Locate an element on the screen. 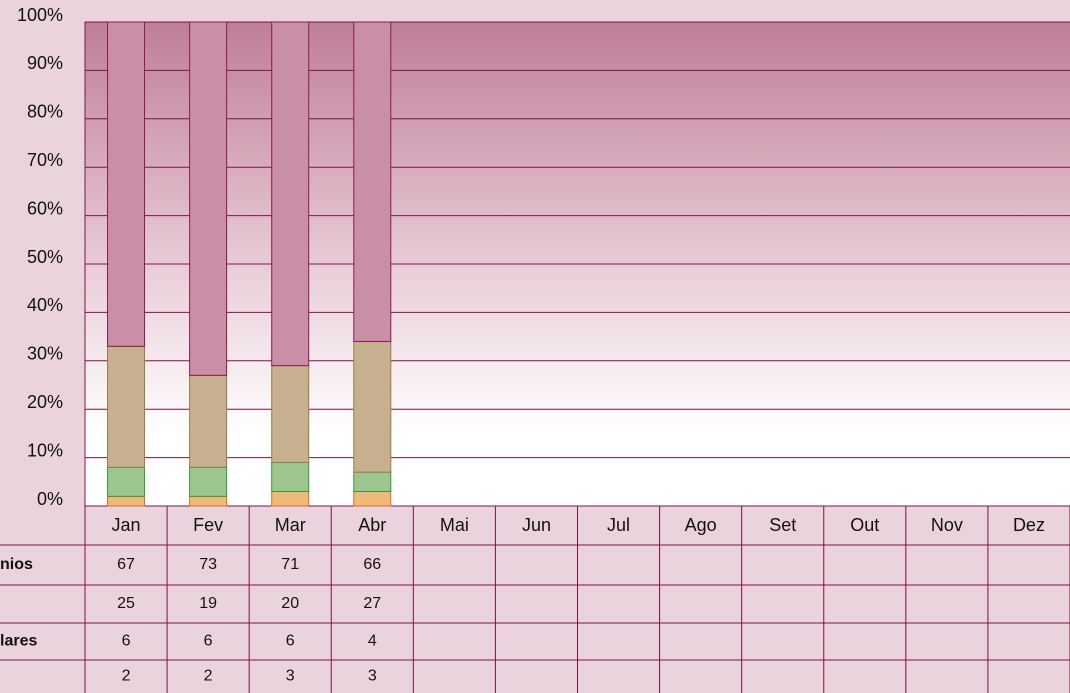 The width and height of the screenshot is (1070, 693). table-value: 25 is located at coordinates (126, 603).